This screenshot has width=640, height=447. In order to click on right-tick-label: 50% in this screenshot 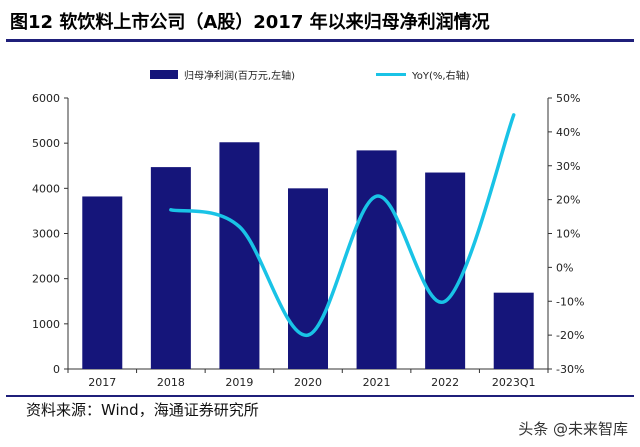, I will do `click(568, 98)`.